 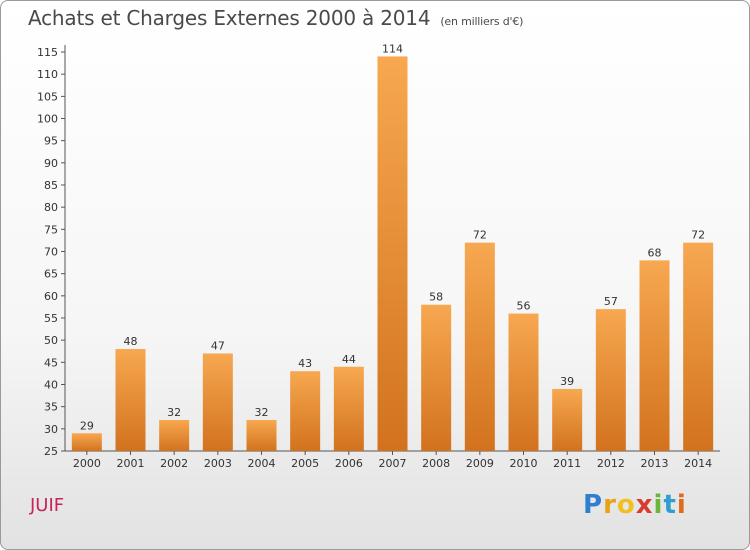 What do you see at coordinates (51, 207) in the screenshot?
I see `y-tick-label: 80` at bounding box center [51, 207].